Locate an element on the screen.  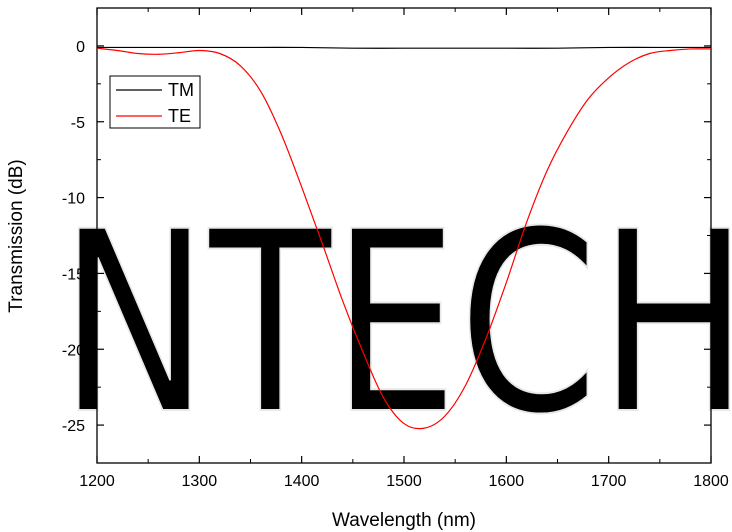
y-tick-label: -25 is located at coordinates (73, 426).